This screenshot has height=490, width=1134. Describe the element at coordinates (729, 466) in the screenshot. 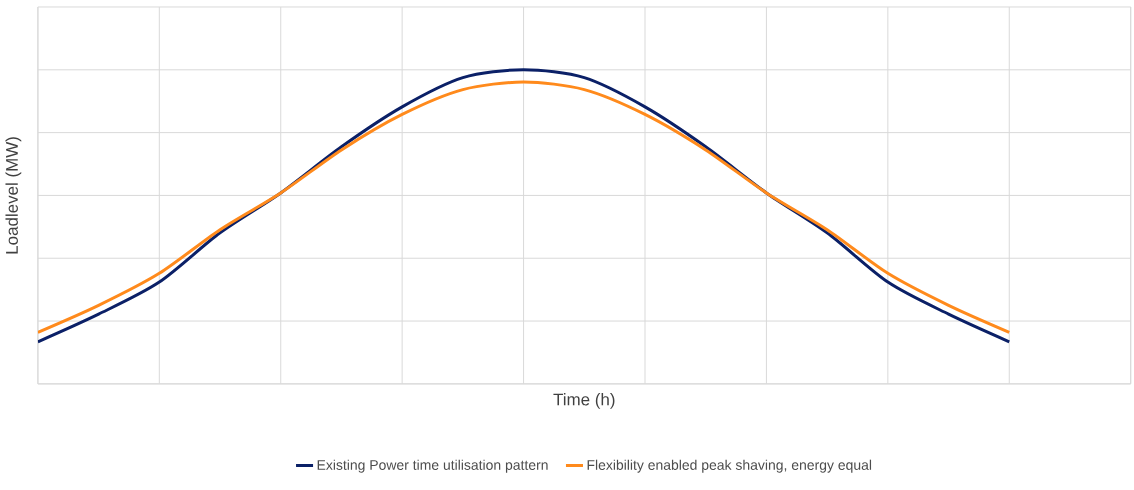

I see `legend-label: Flexibility enabled peak shaving, energy equal` at that location.